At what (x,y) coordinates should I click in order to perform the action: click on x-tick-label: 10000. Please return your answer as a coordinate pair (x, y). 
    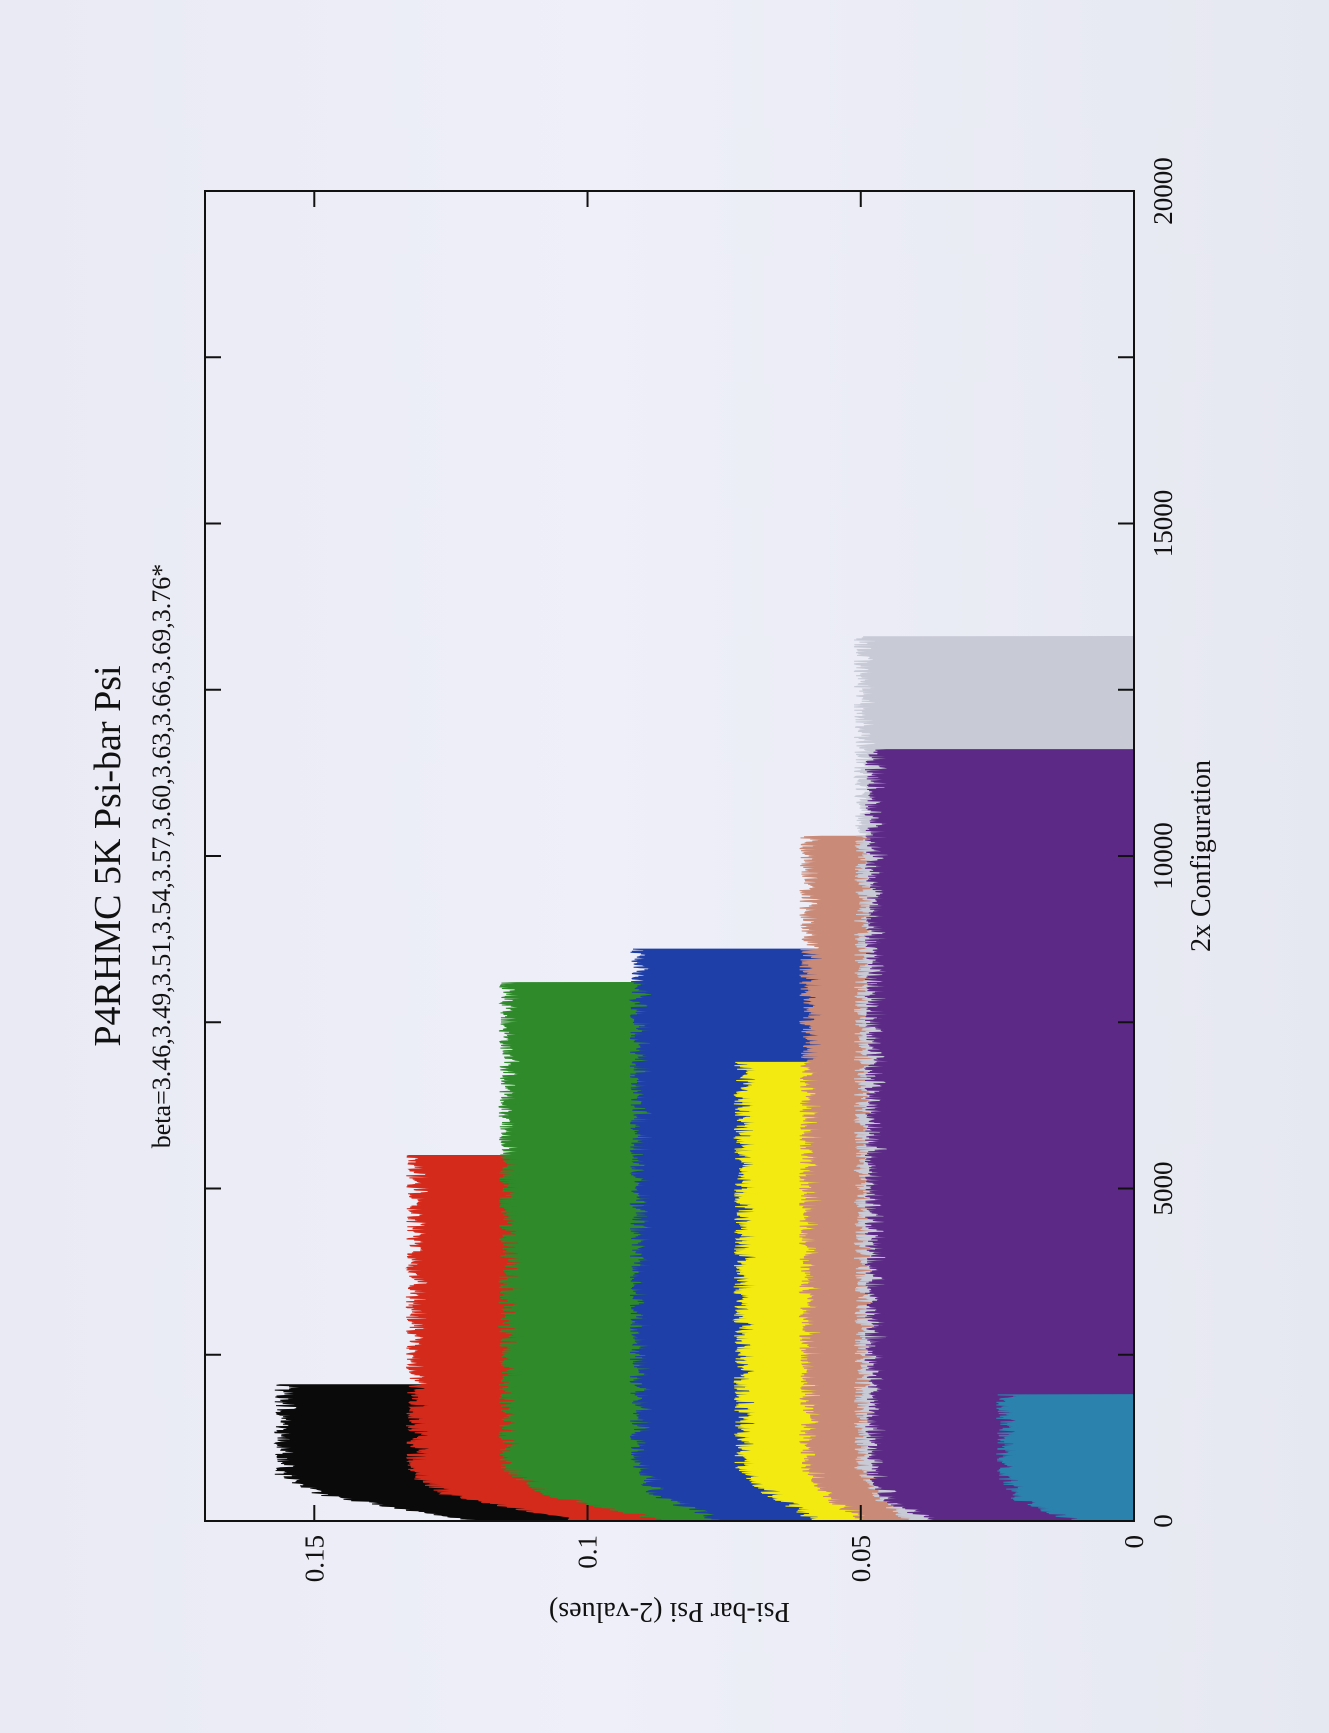
    Looking at the image, I should click on (1163, 856).